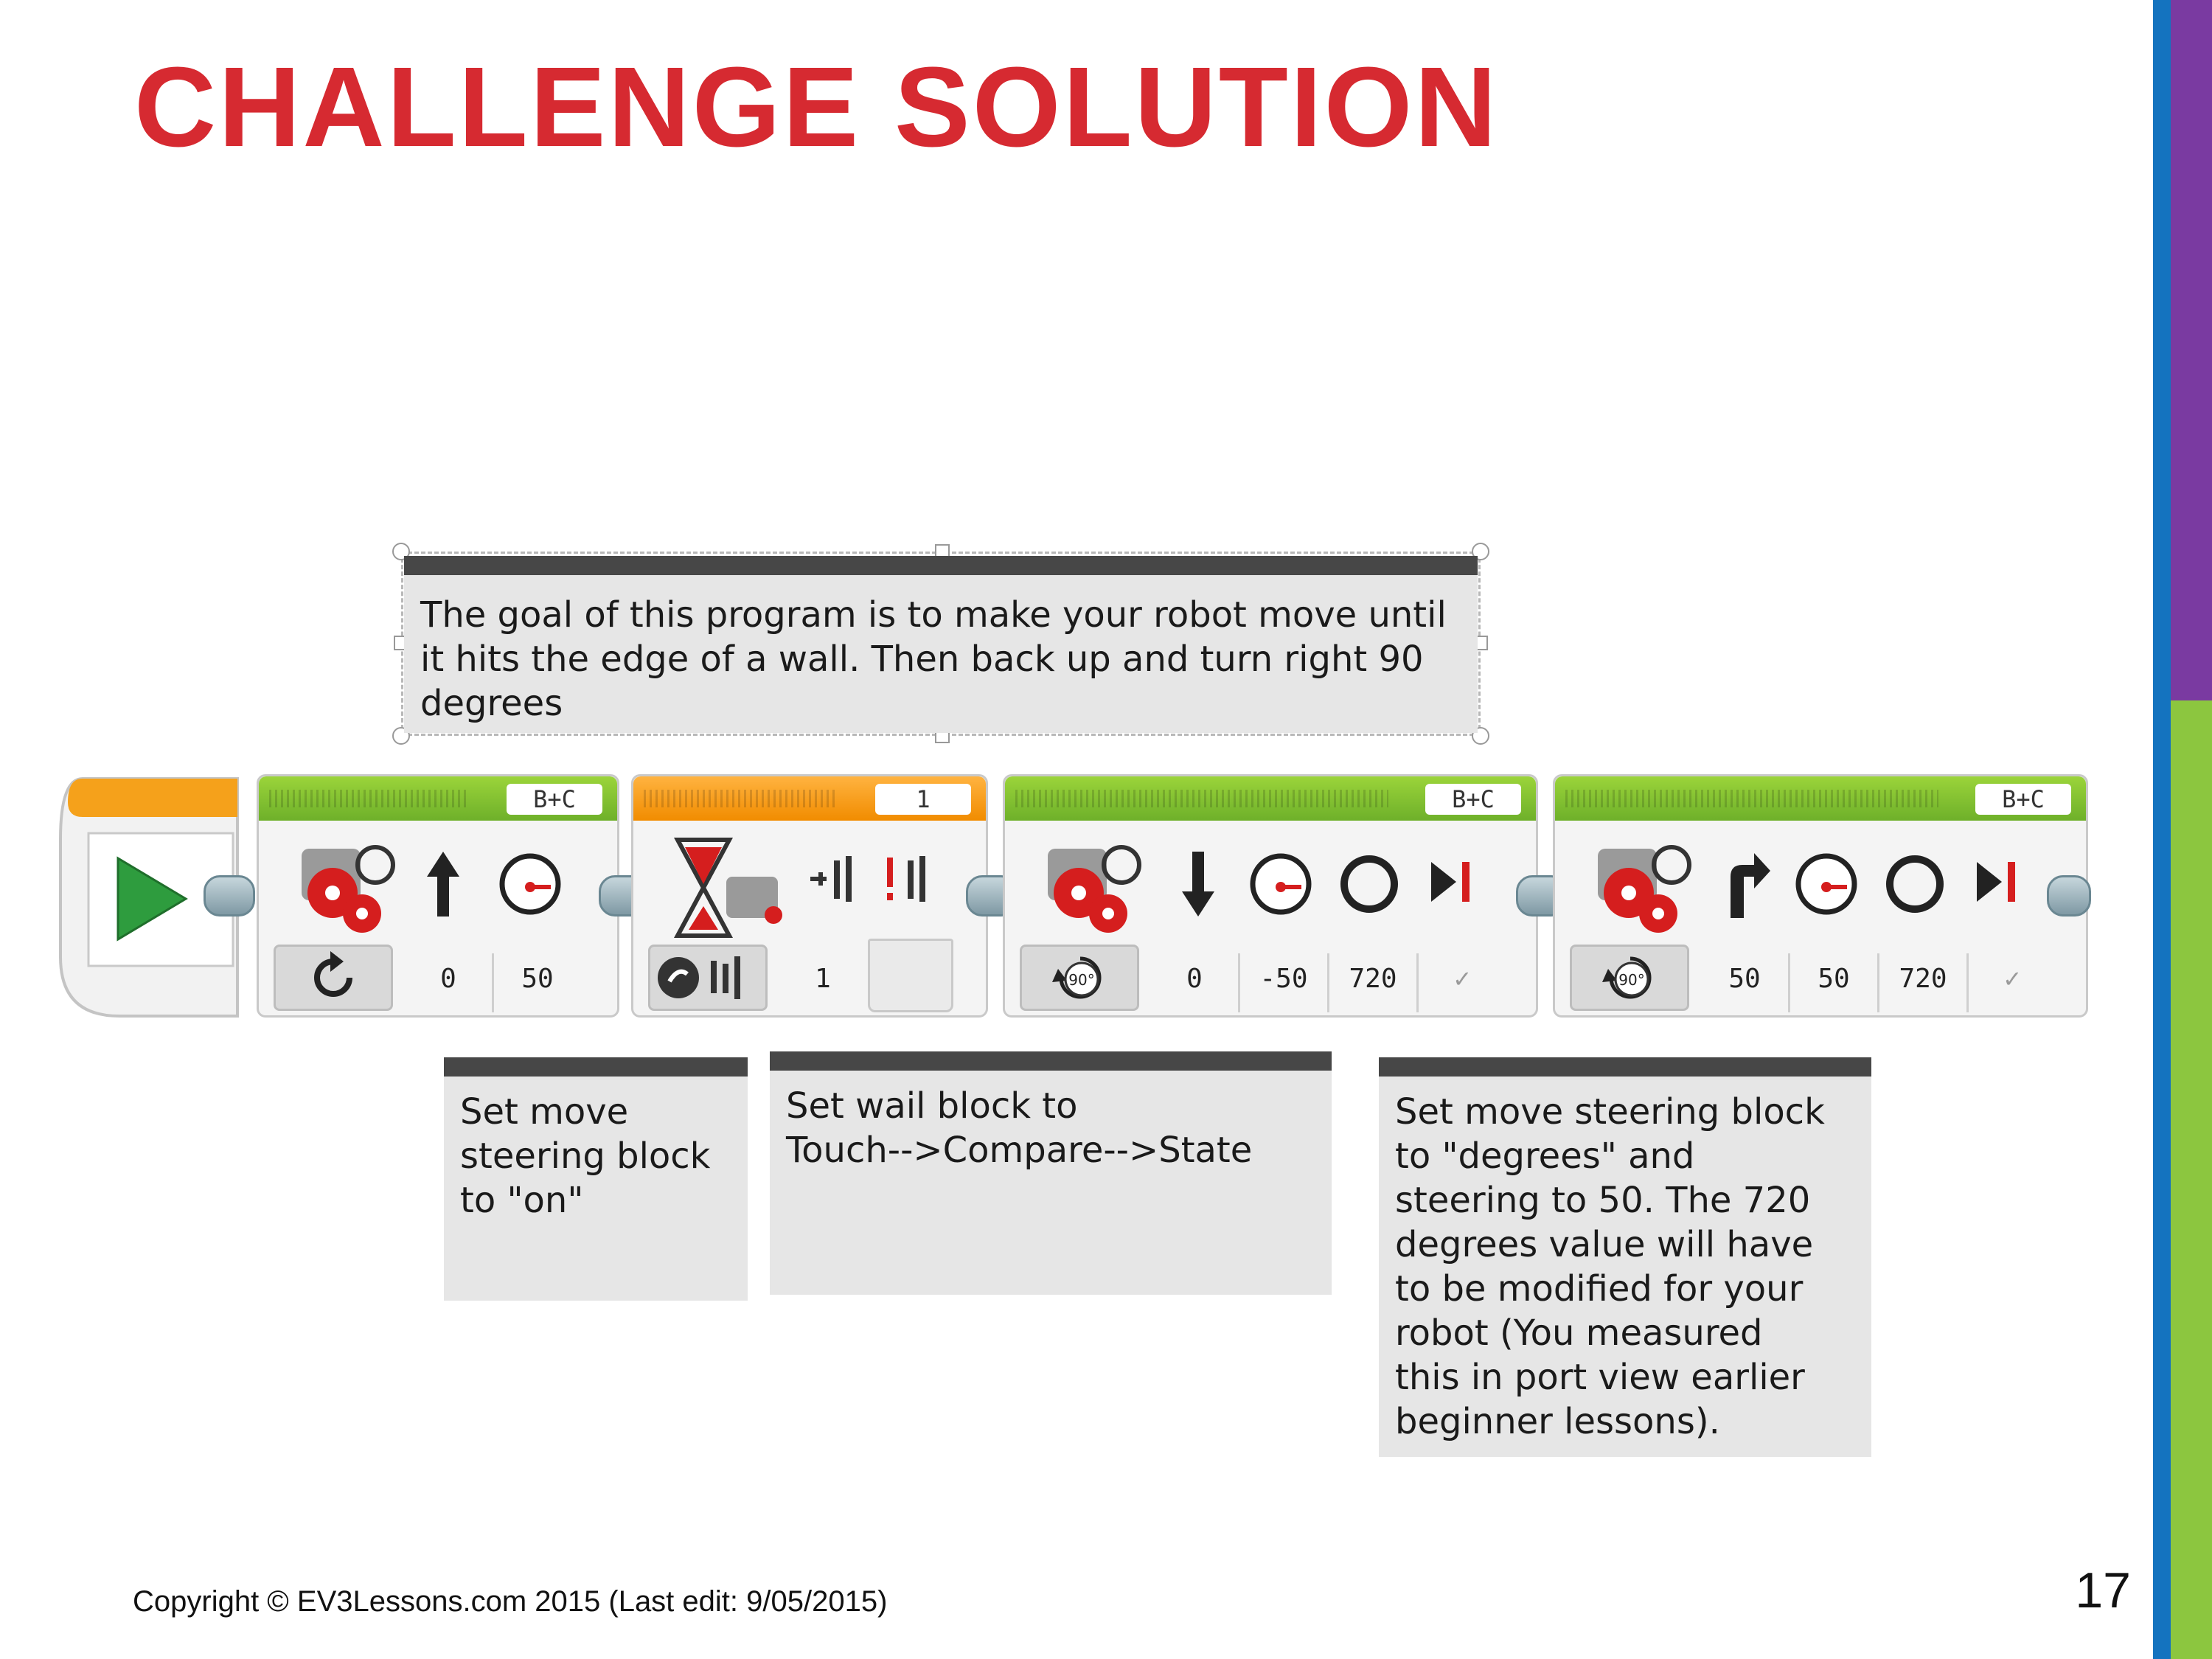 The height and width of the screenshot is (1659, 2212). Describe the element at coordinates (2191, 1179) in the screenshot. I see `side-bar-green` at that location.